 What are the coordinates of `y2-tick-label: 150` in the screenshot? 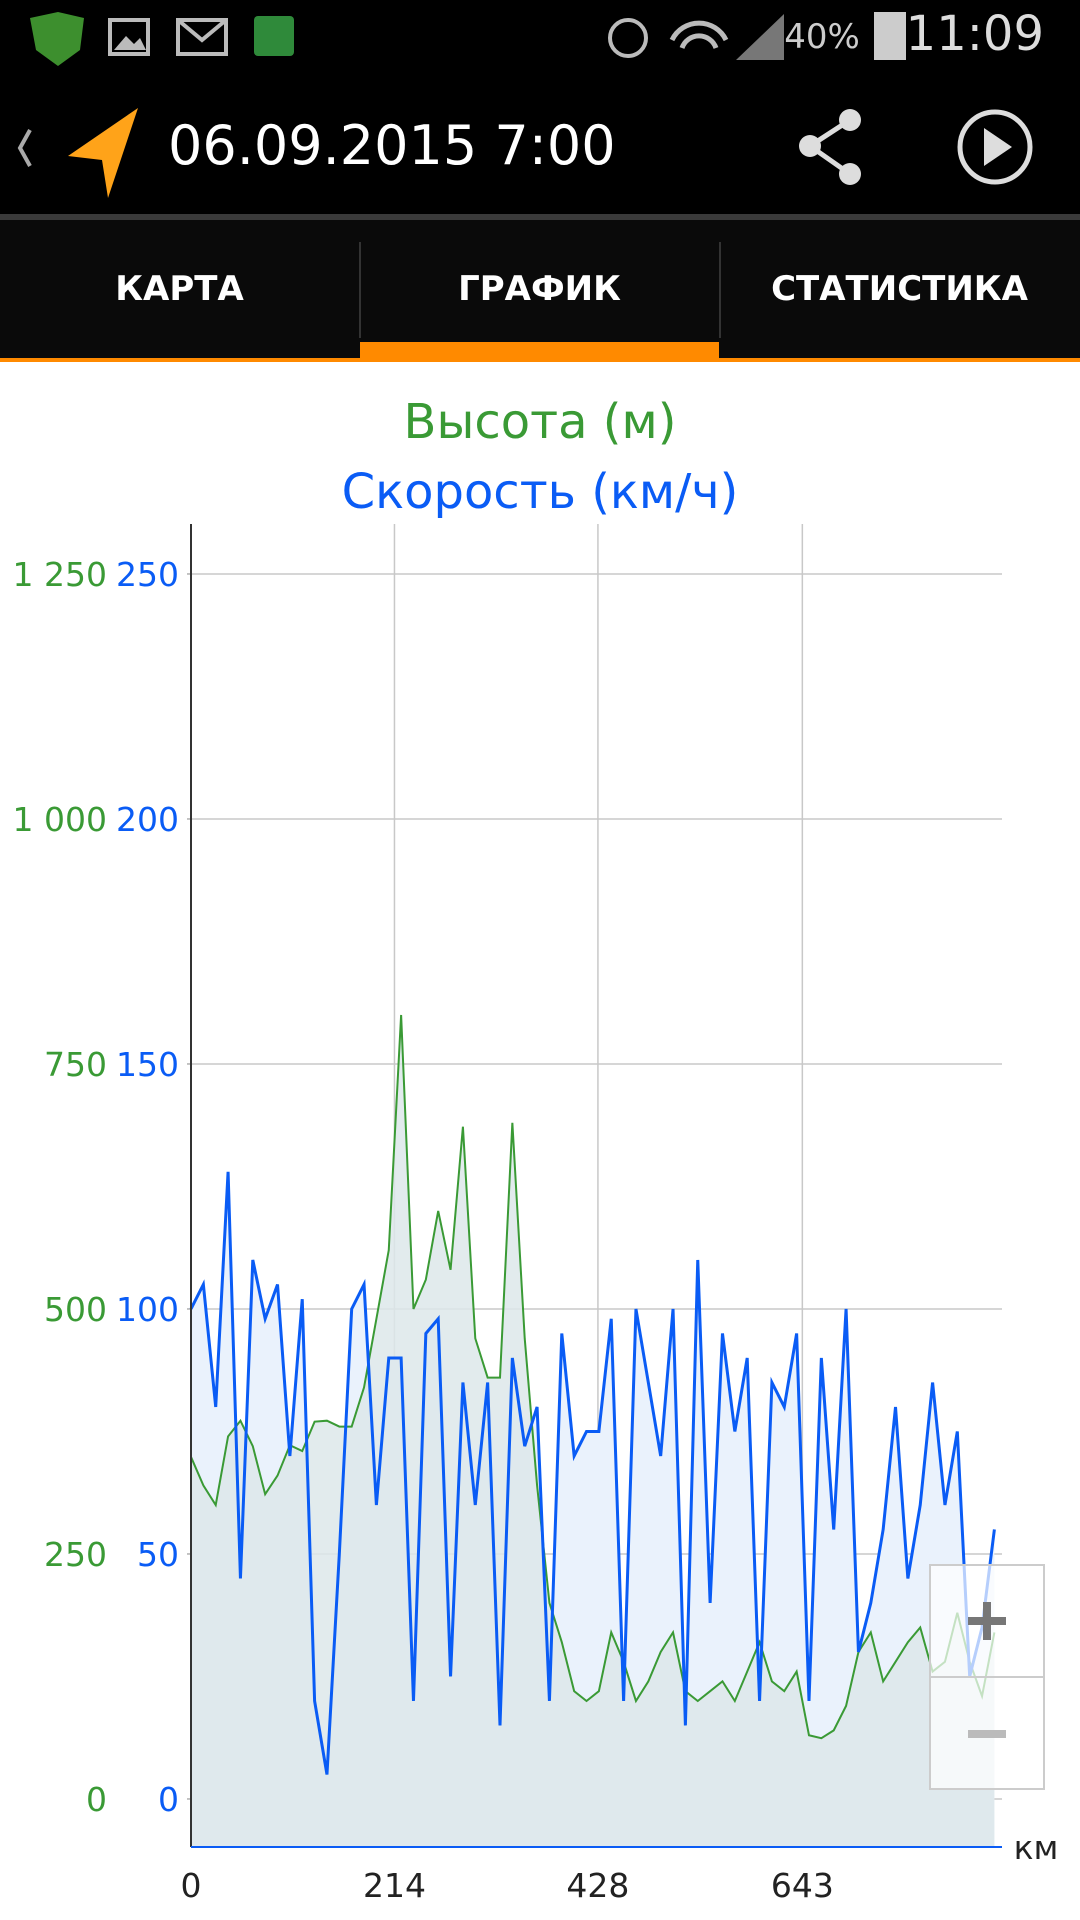 It's located at (147, 1064).